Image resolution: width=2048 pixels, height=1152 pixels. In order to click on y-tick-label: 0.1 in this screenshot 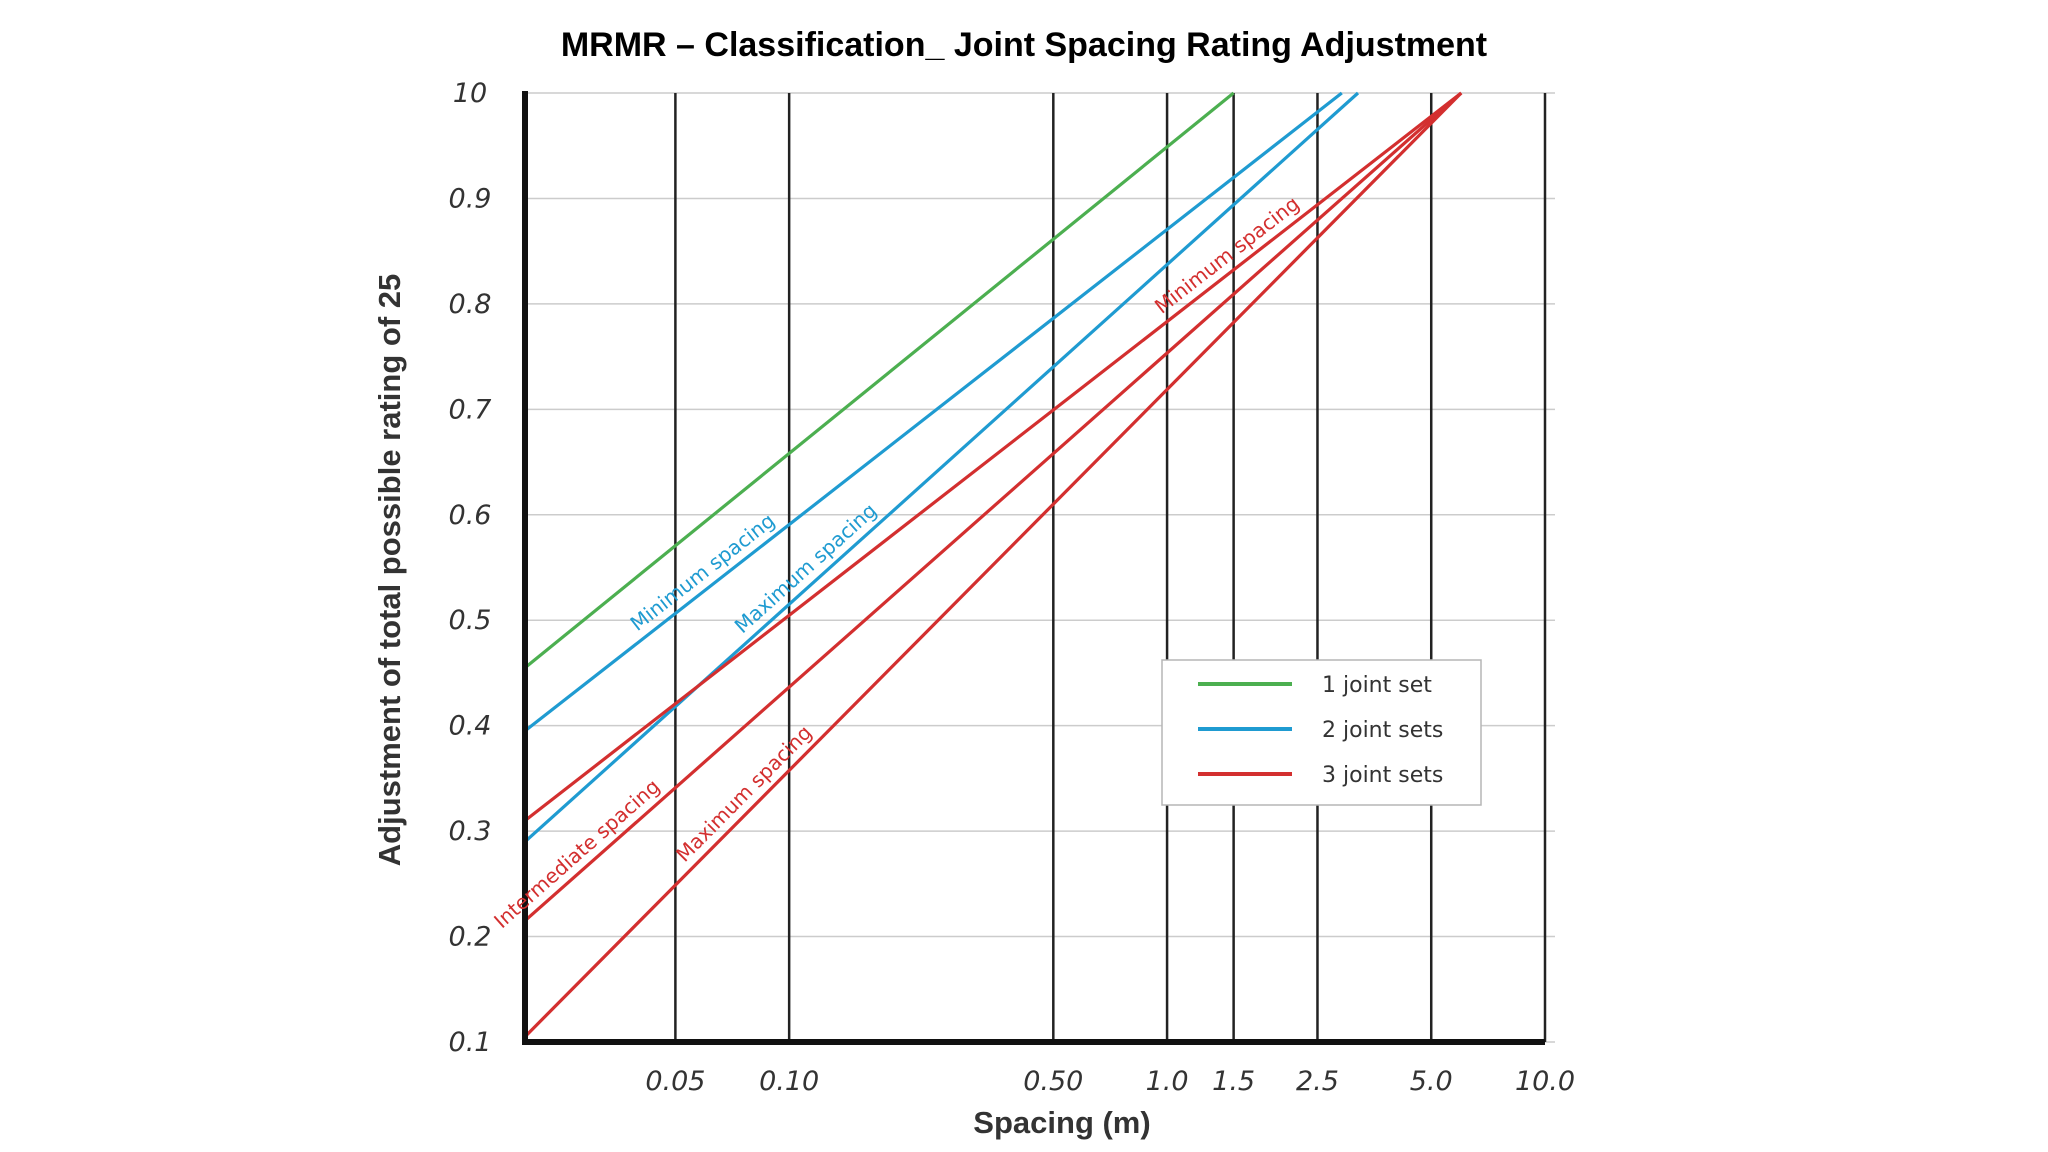, I will do `click(470, 1042)`.